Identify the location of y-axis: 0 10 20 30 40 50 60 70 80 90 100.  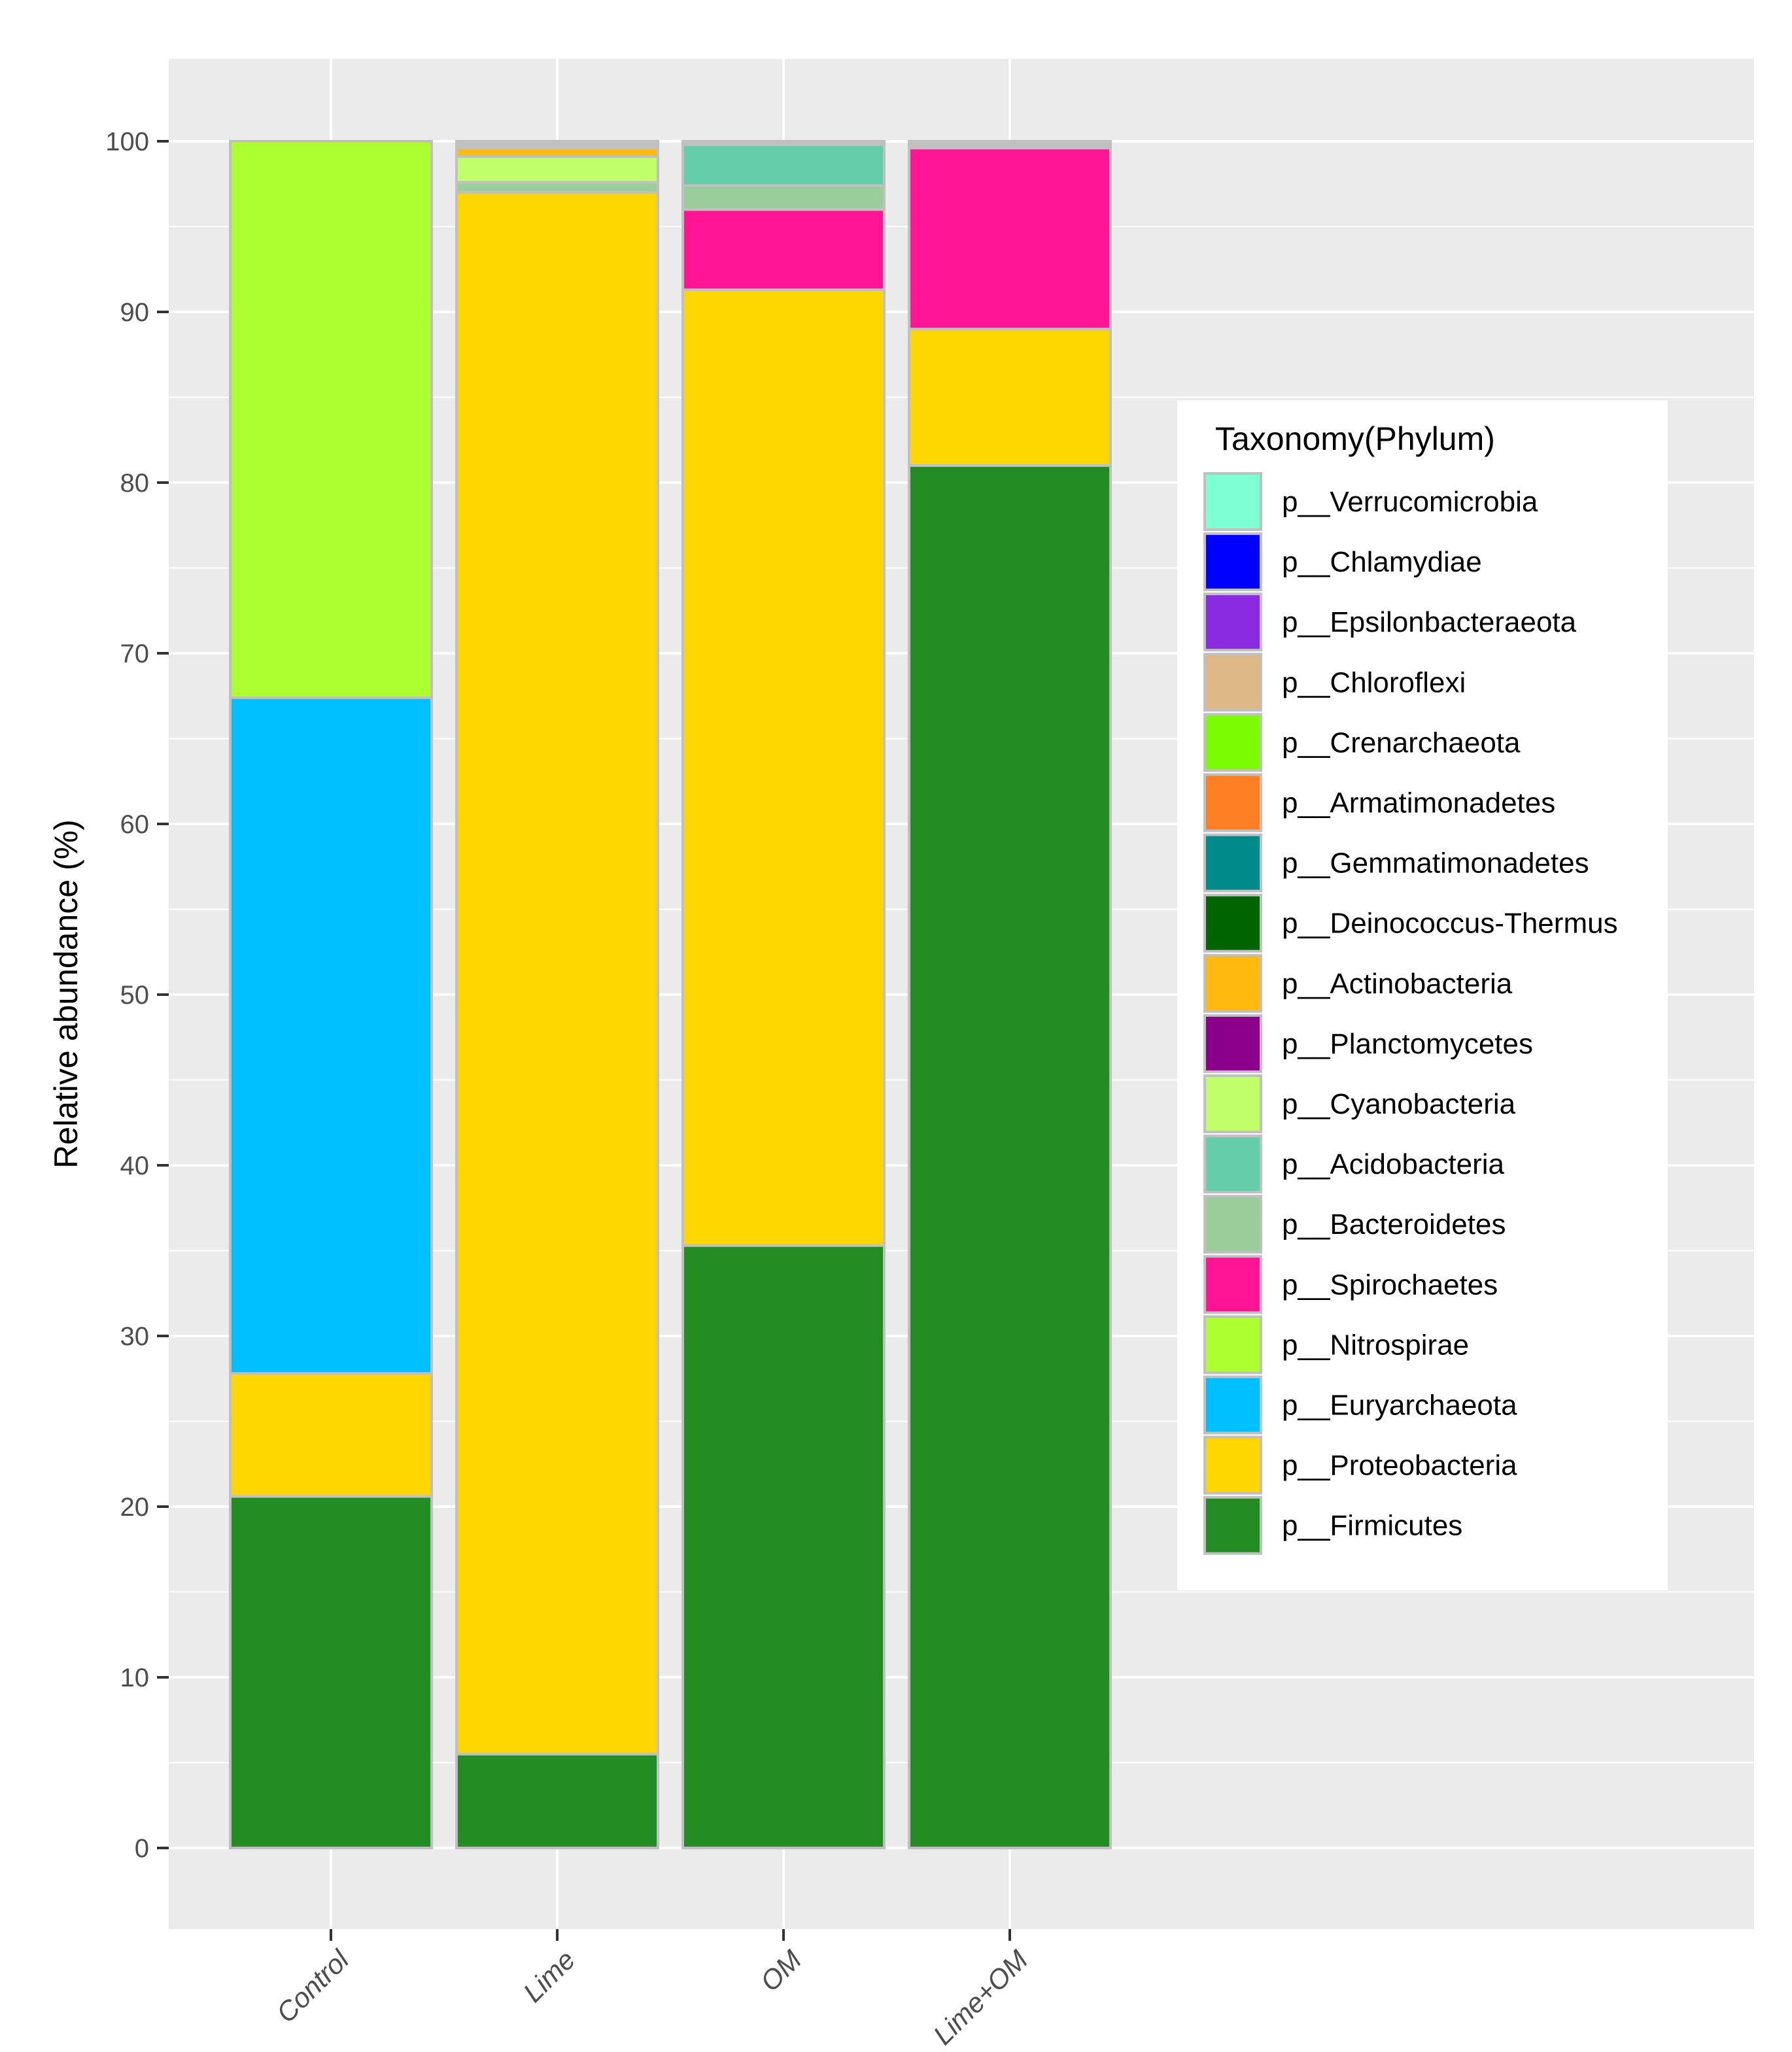
(137, 995).